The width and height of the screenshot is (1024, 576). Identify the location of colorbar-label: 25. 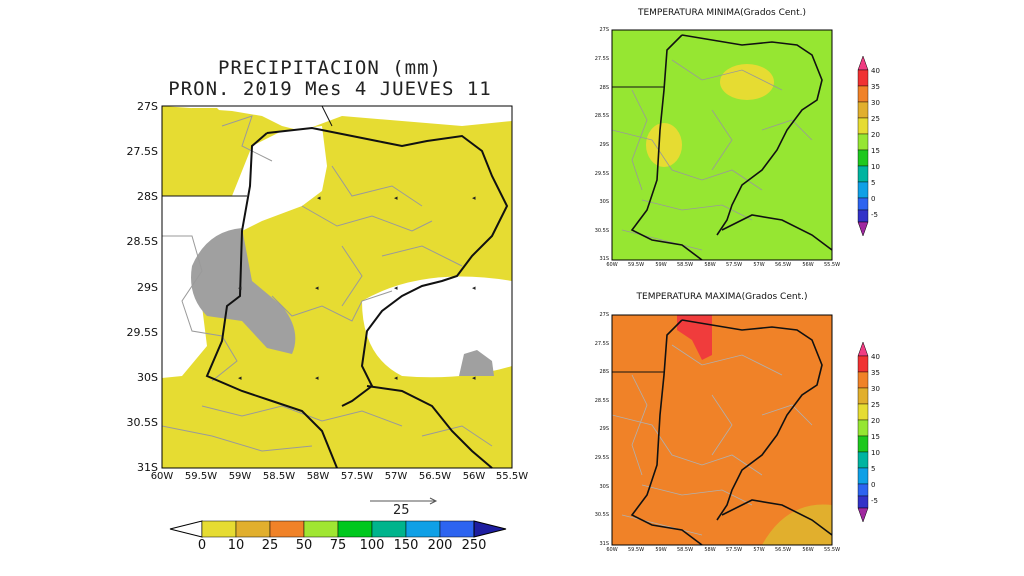
(270, 545).